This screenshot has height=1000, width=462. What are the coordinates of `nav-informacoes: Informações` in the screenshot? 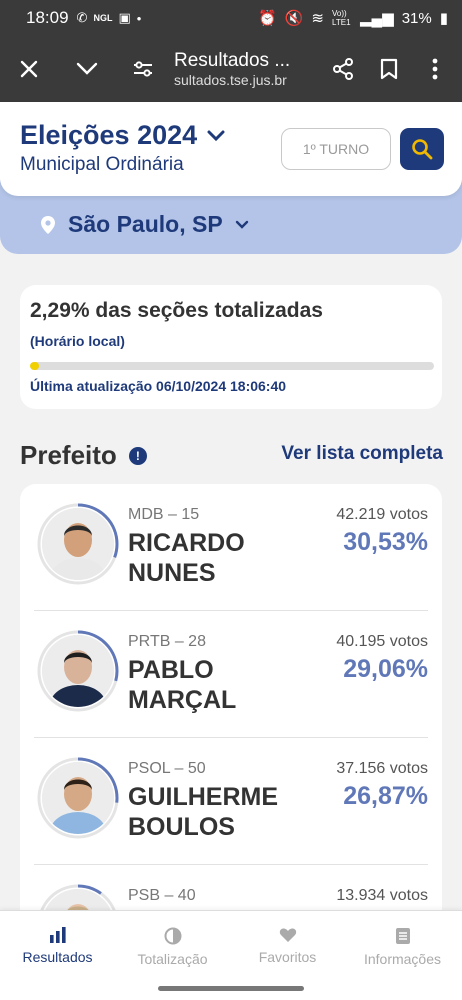 It's located at (402, 947).